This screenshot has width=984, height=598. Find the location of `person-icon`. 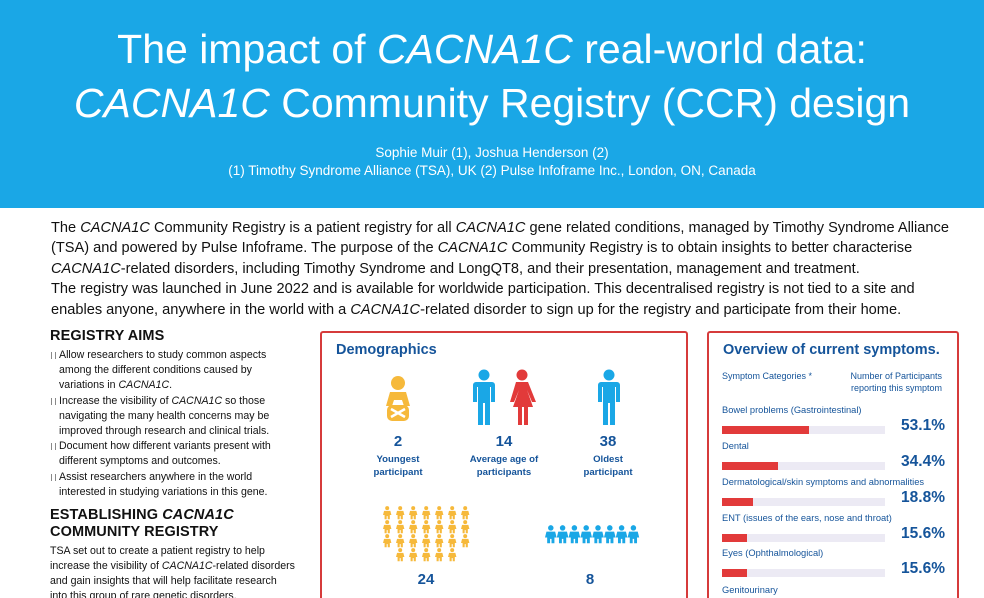

person-icon is located at coordinates (609, 400).